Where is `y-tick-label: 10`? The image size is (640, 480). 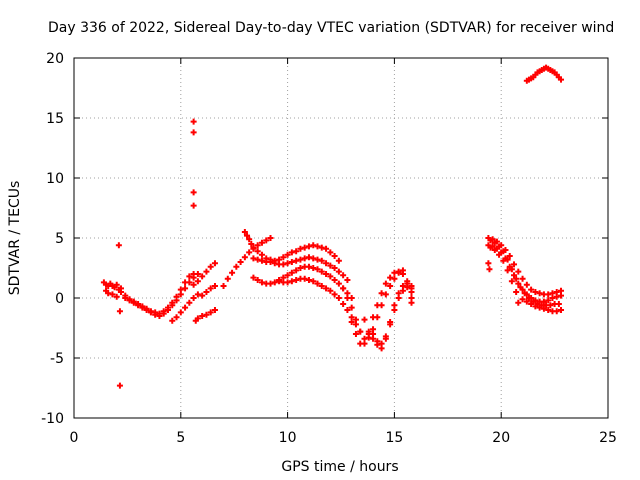 y-tick-label: 10 is located at coordinates (55, 179).